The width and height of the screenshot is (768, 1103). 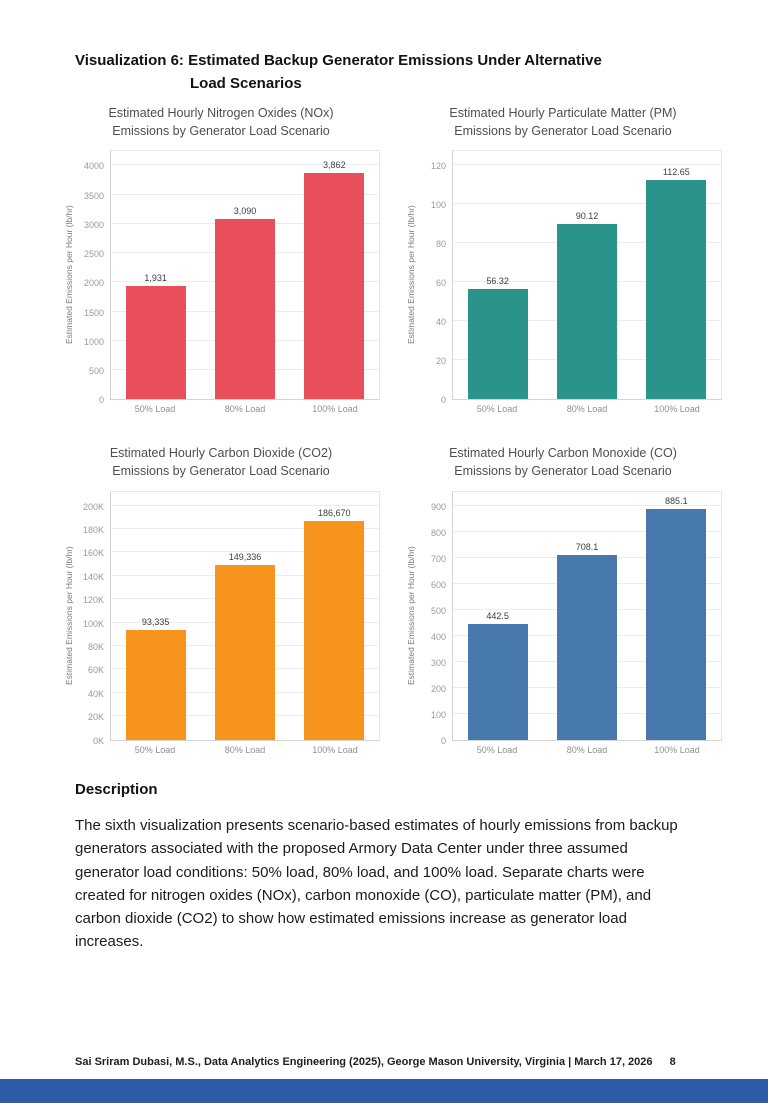 What do you see at coordinates (440, 322) in the screenshot?
I see `y-tick-label: 40` at bounding box center [440, 322].